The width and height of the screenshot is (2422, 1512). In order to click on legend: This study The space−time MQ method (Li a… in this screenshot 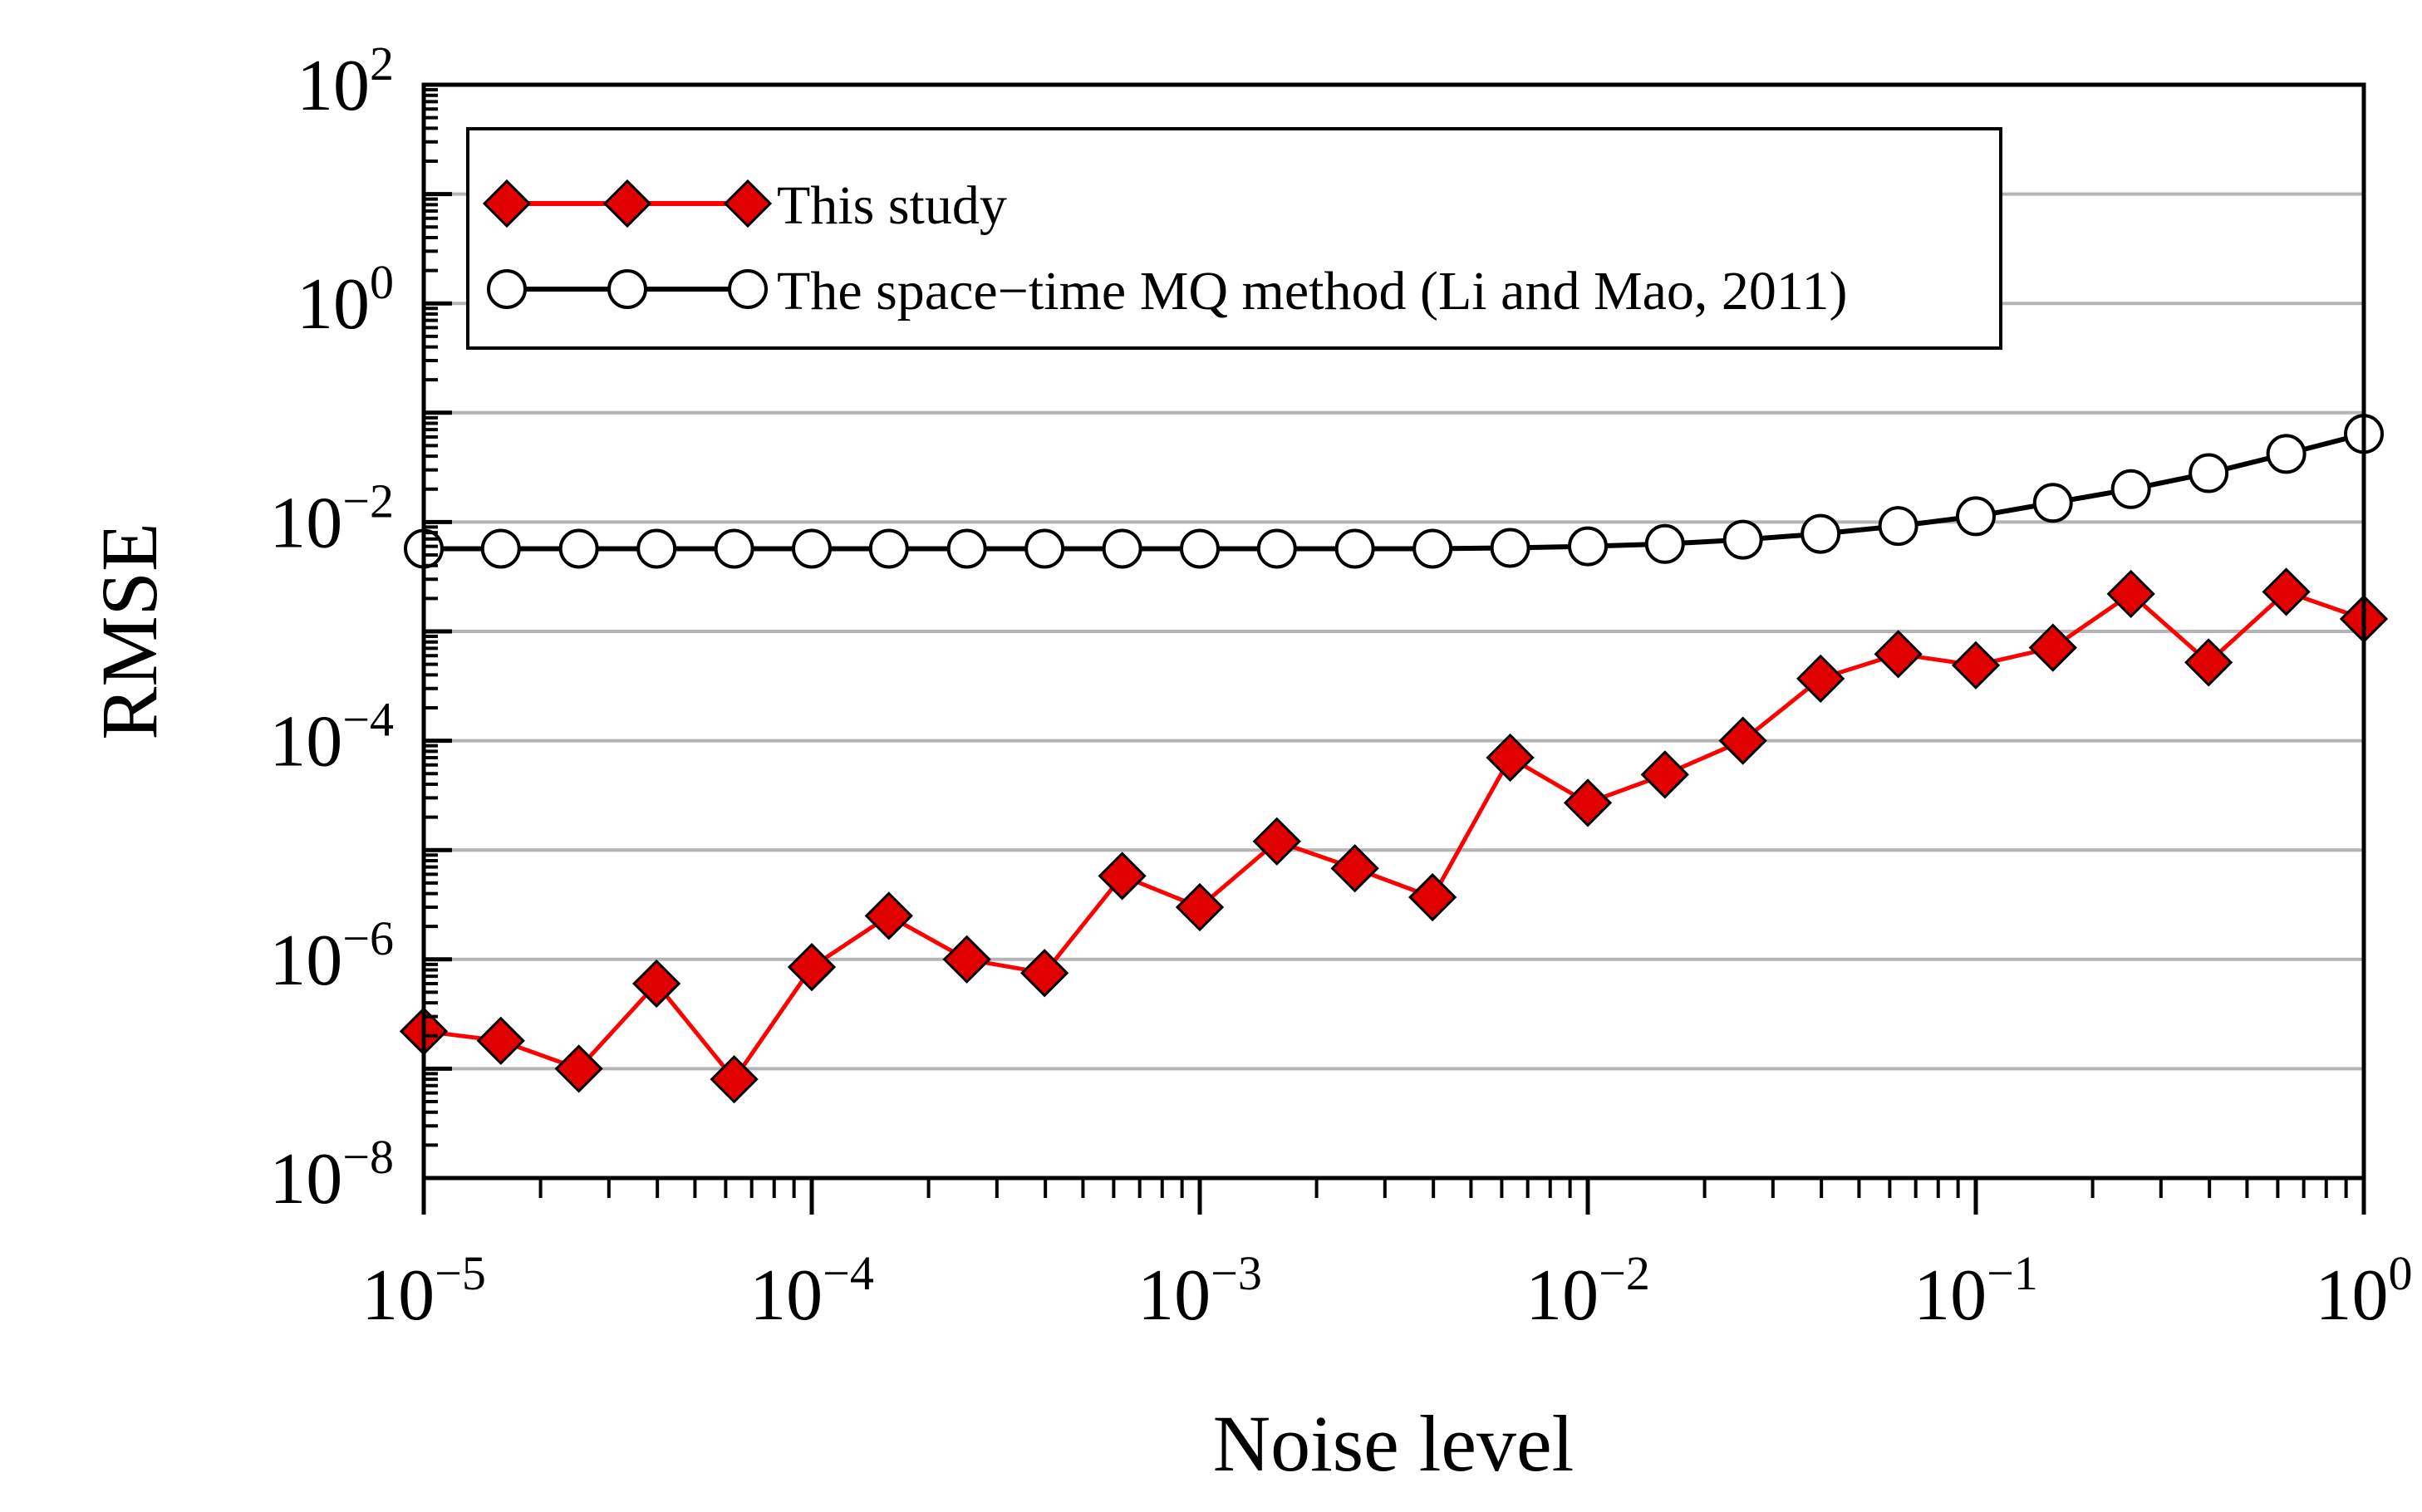, I will do `click(1234, 238)`.